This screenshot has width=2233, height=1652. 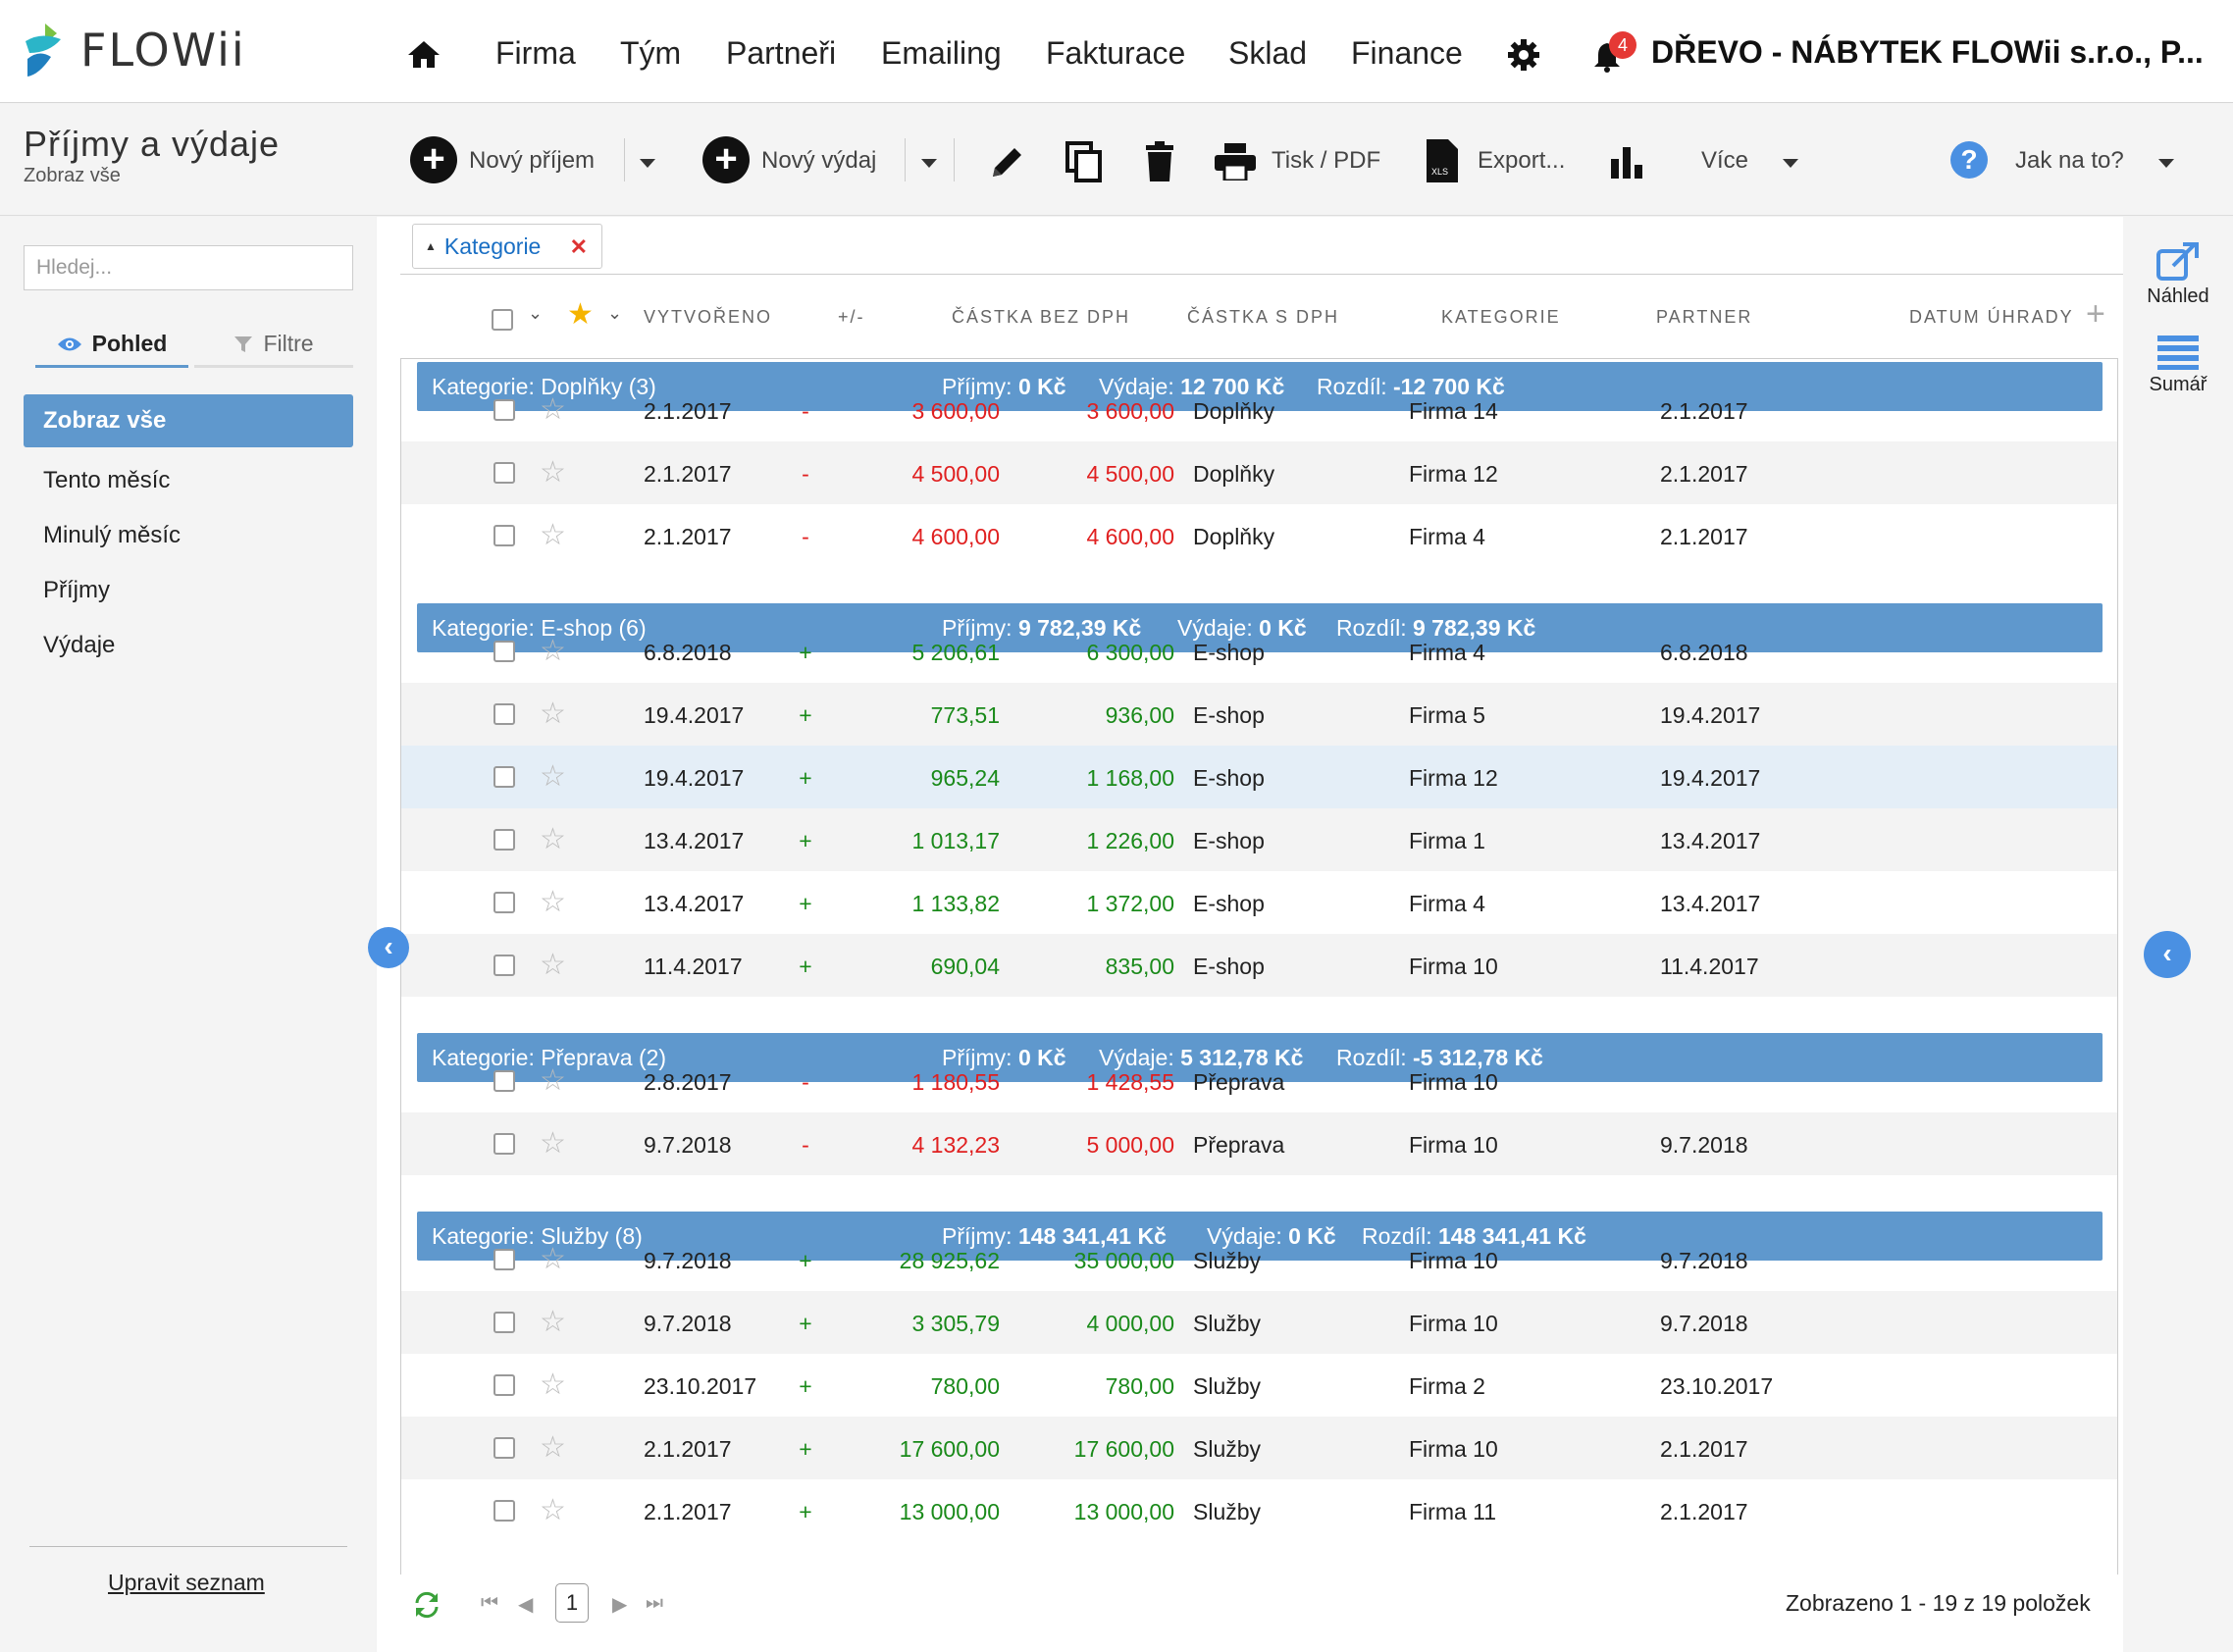 I want to click on tab-filter: Filtre, so click(x=273, y=346).